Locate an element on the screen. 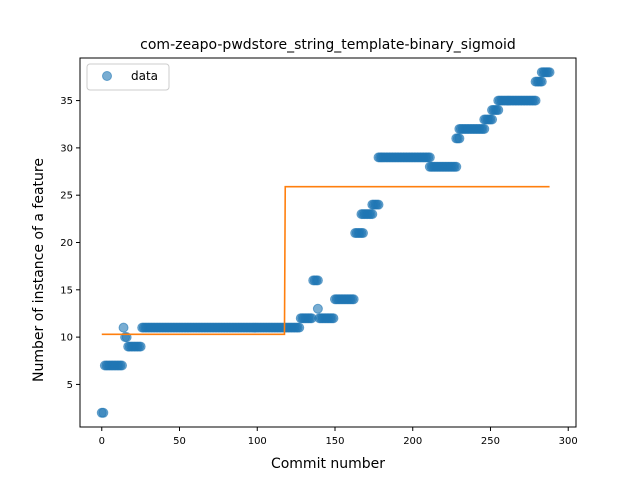  x-tick-label-250: 250 is located at coordinates (490, 441).